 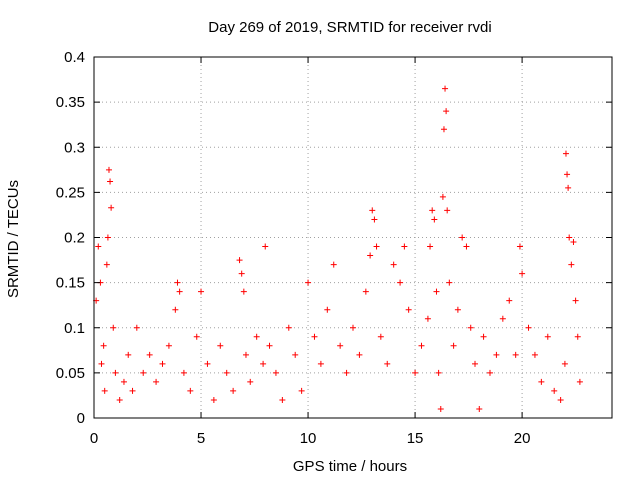 I want to click on y-tick-label: 0.4, so click(x=74, y=57).